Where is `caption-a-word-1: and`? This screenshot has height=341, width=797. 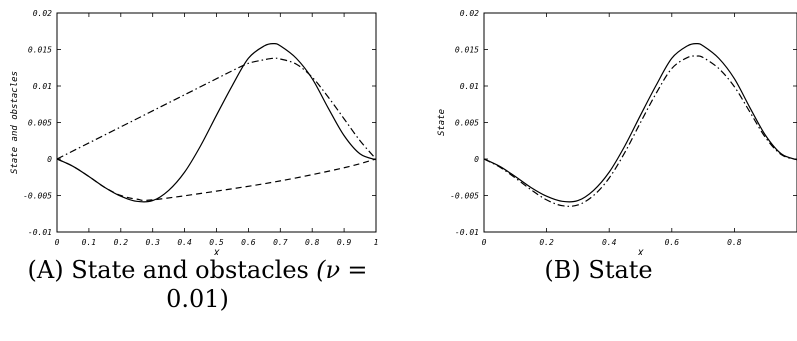
caption-a-word-1: and is located at coordinates (165, 270).